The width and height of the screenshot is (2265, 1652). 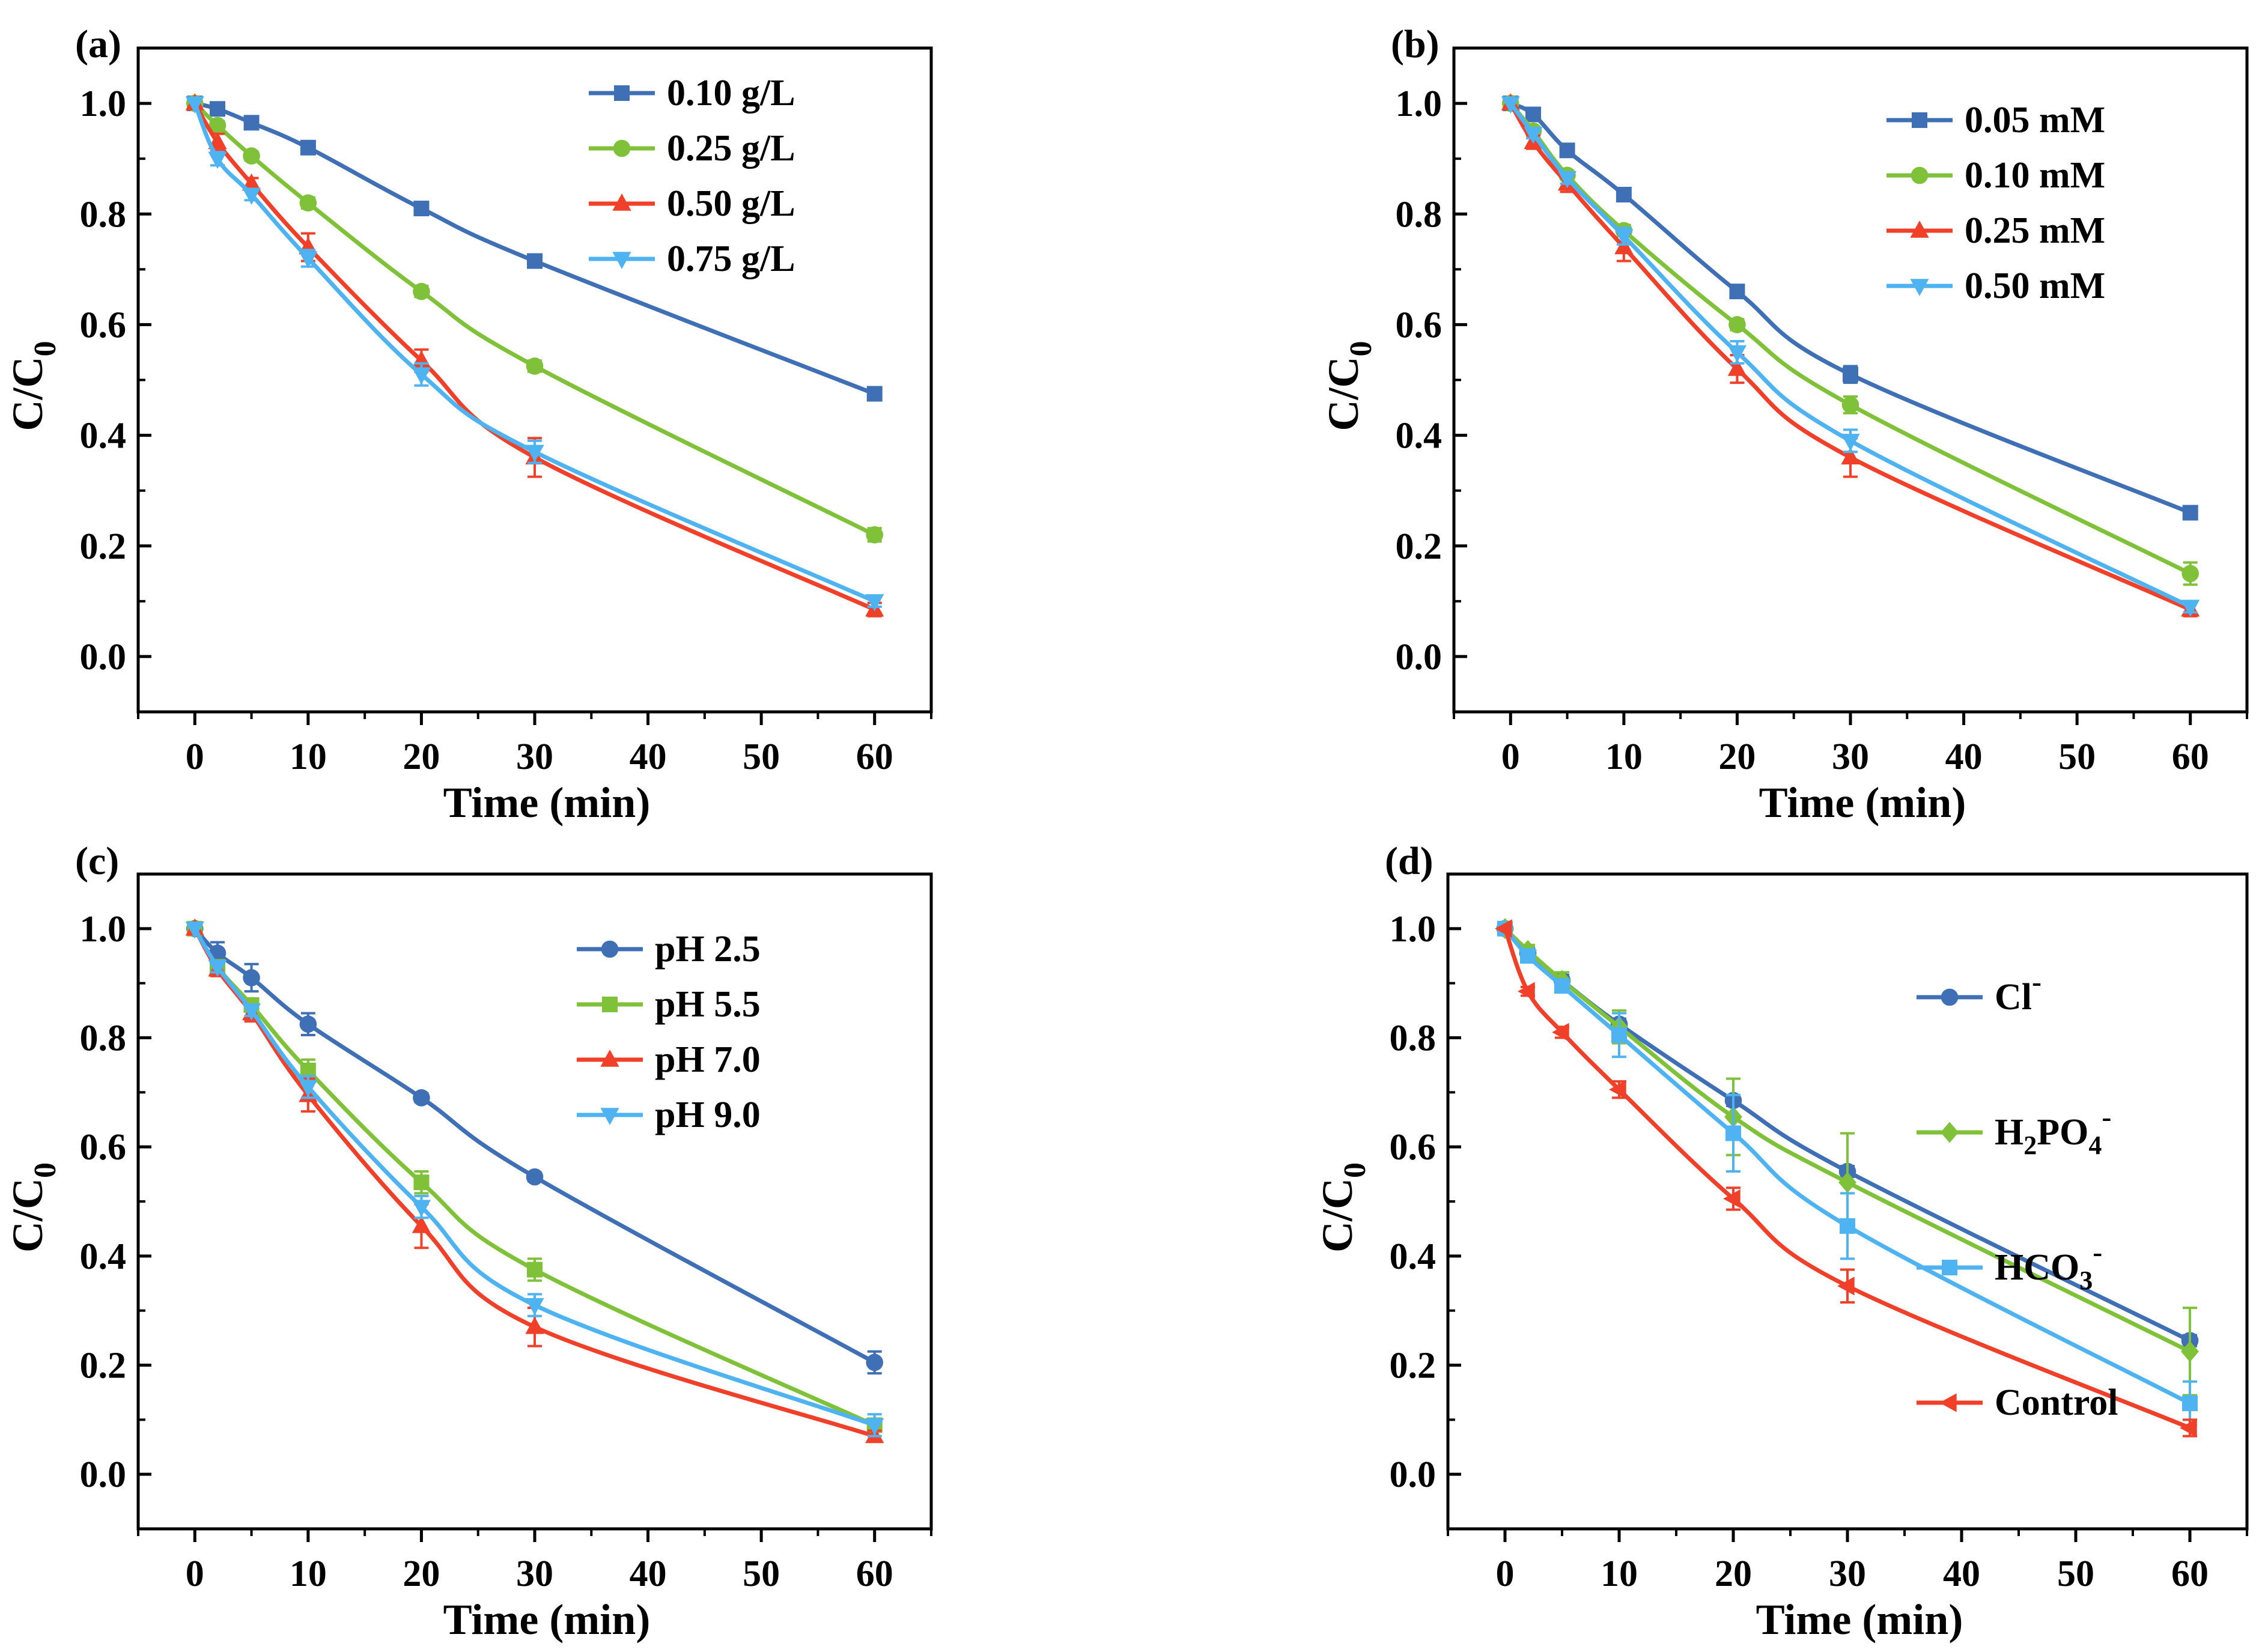 What do you see at coordinates (1996, 120) in the screenshot?
I see `legend-entry: 0.05 mM` at bounding box center [1996, 120].